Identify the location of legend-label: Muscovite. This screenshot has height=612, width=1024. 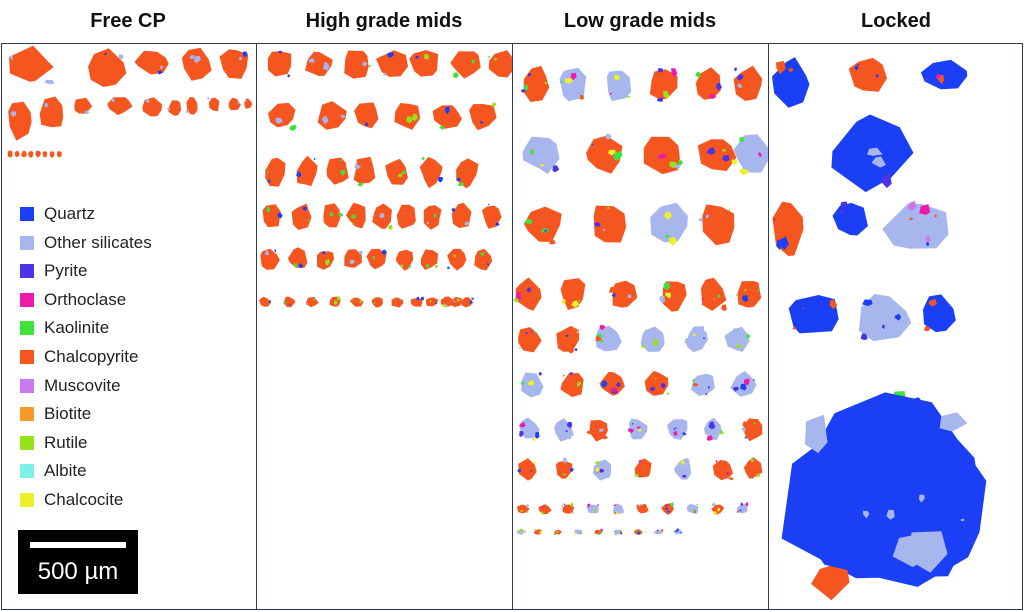
(82, 385).